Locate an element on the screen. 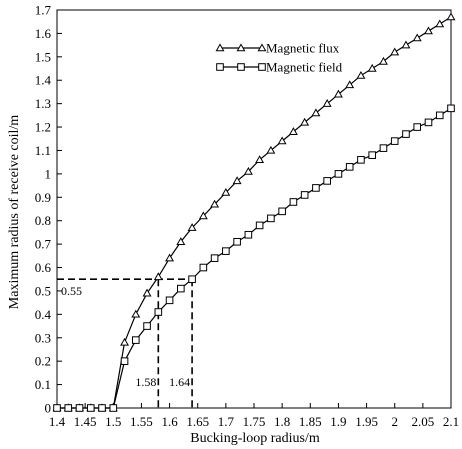 This screenshot has width=462, height=449. y-tick-label: 1.3 is located at coordinates (43, 103).